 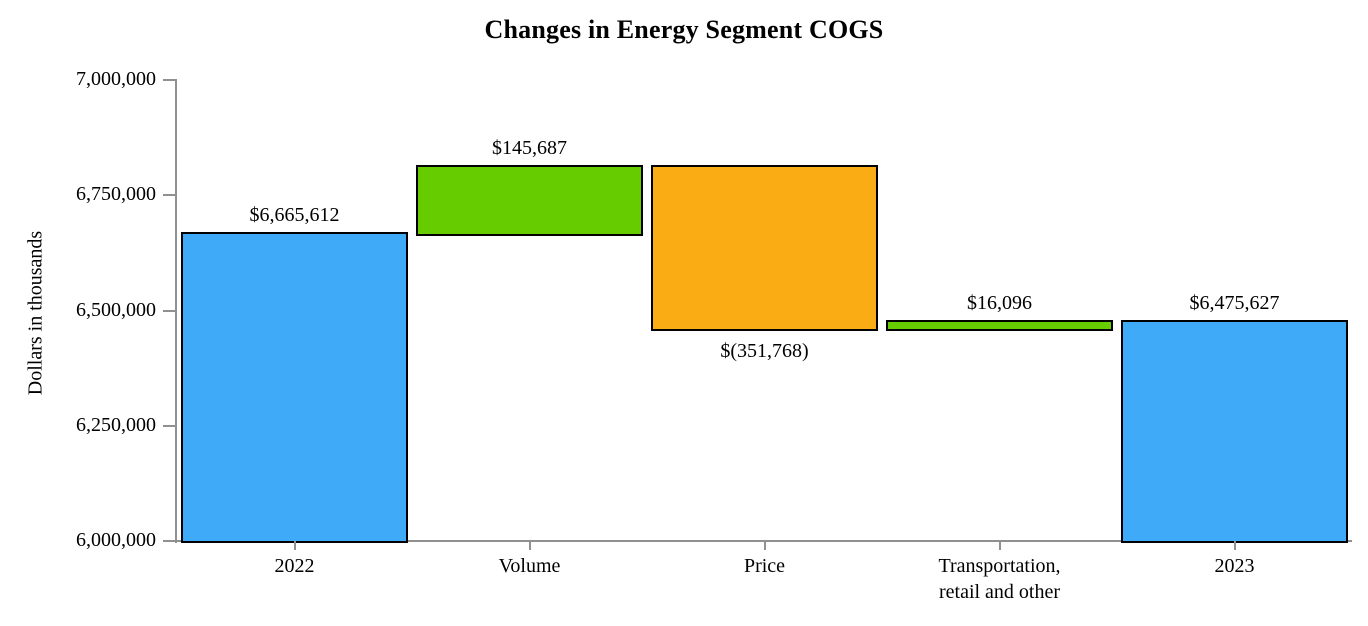 What do you see at coordinates (999, 592) in the screenshot?
I see `x-tick-label-line: retail and other` at bounding box center [999, 592].